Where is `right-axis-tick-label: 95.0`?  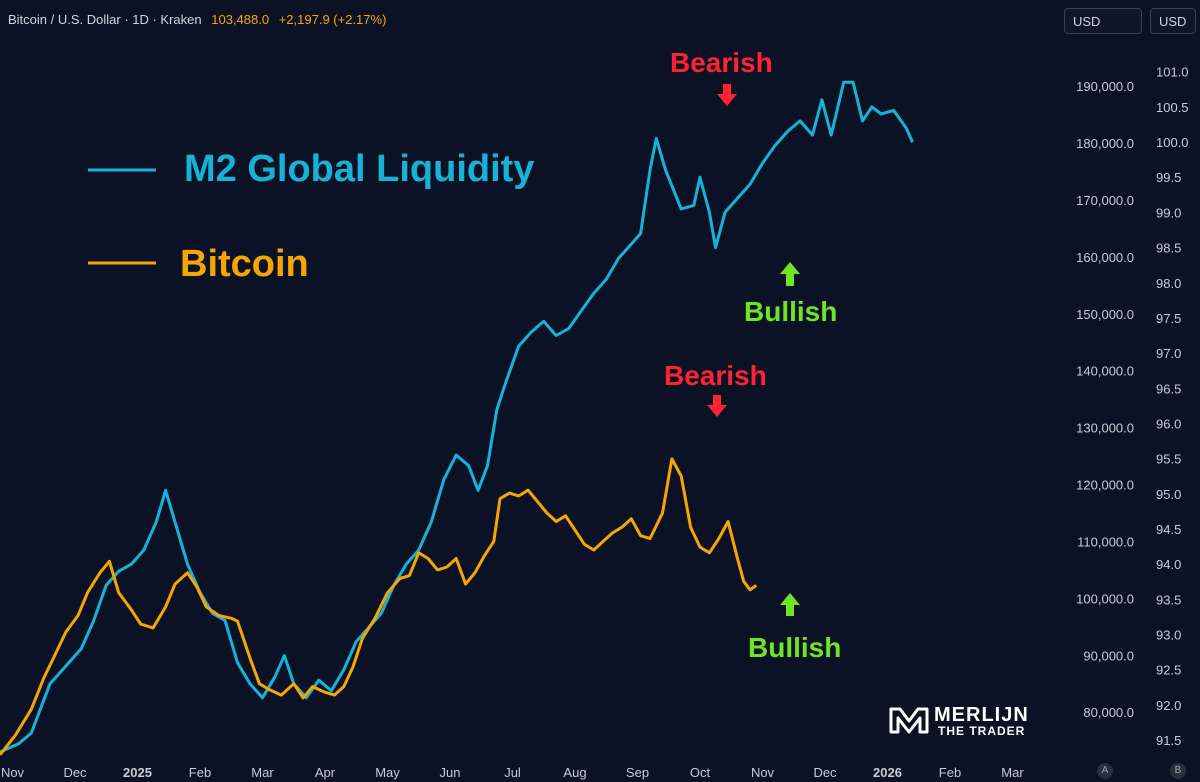 right-axis-tick-label: 95.0 is located at coordinates (1168, 494).